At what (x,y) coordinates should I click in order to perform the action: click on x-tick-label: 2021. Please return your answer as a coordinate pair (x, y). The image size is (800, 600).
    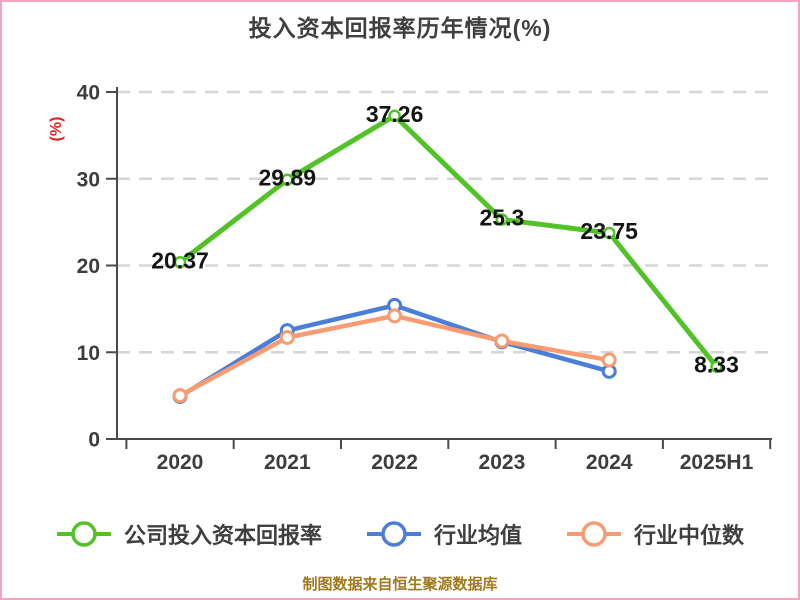
    Looking at the image, I should click on (287, 462).